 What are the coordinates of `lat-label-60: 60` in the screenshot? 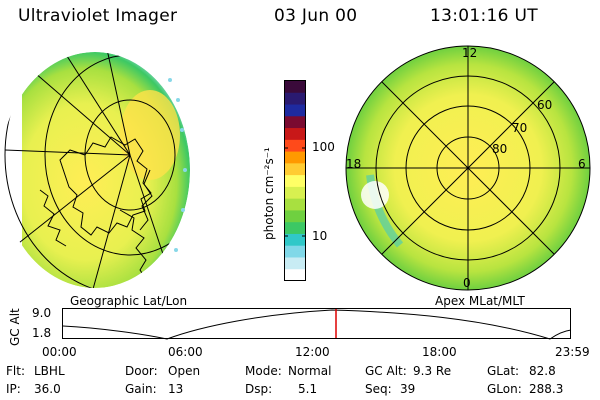 It's located at (545, 105).